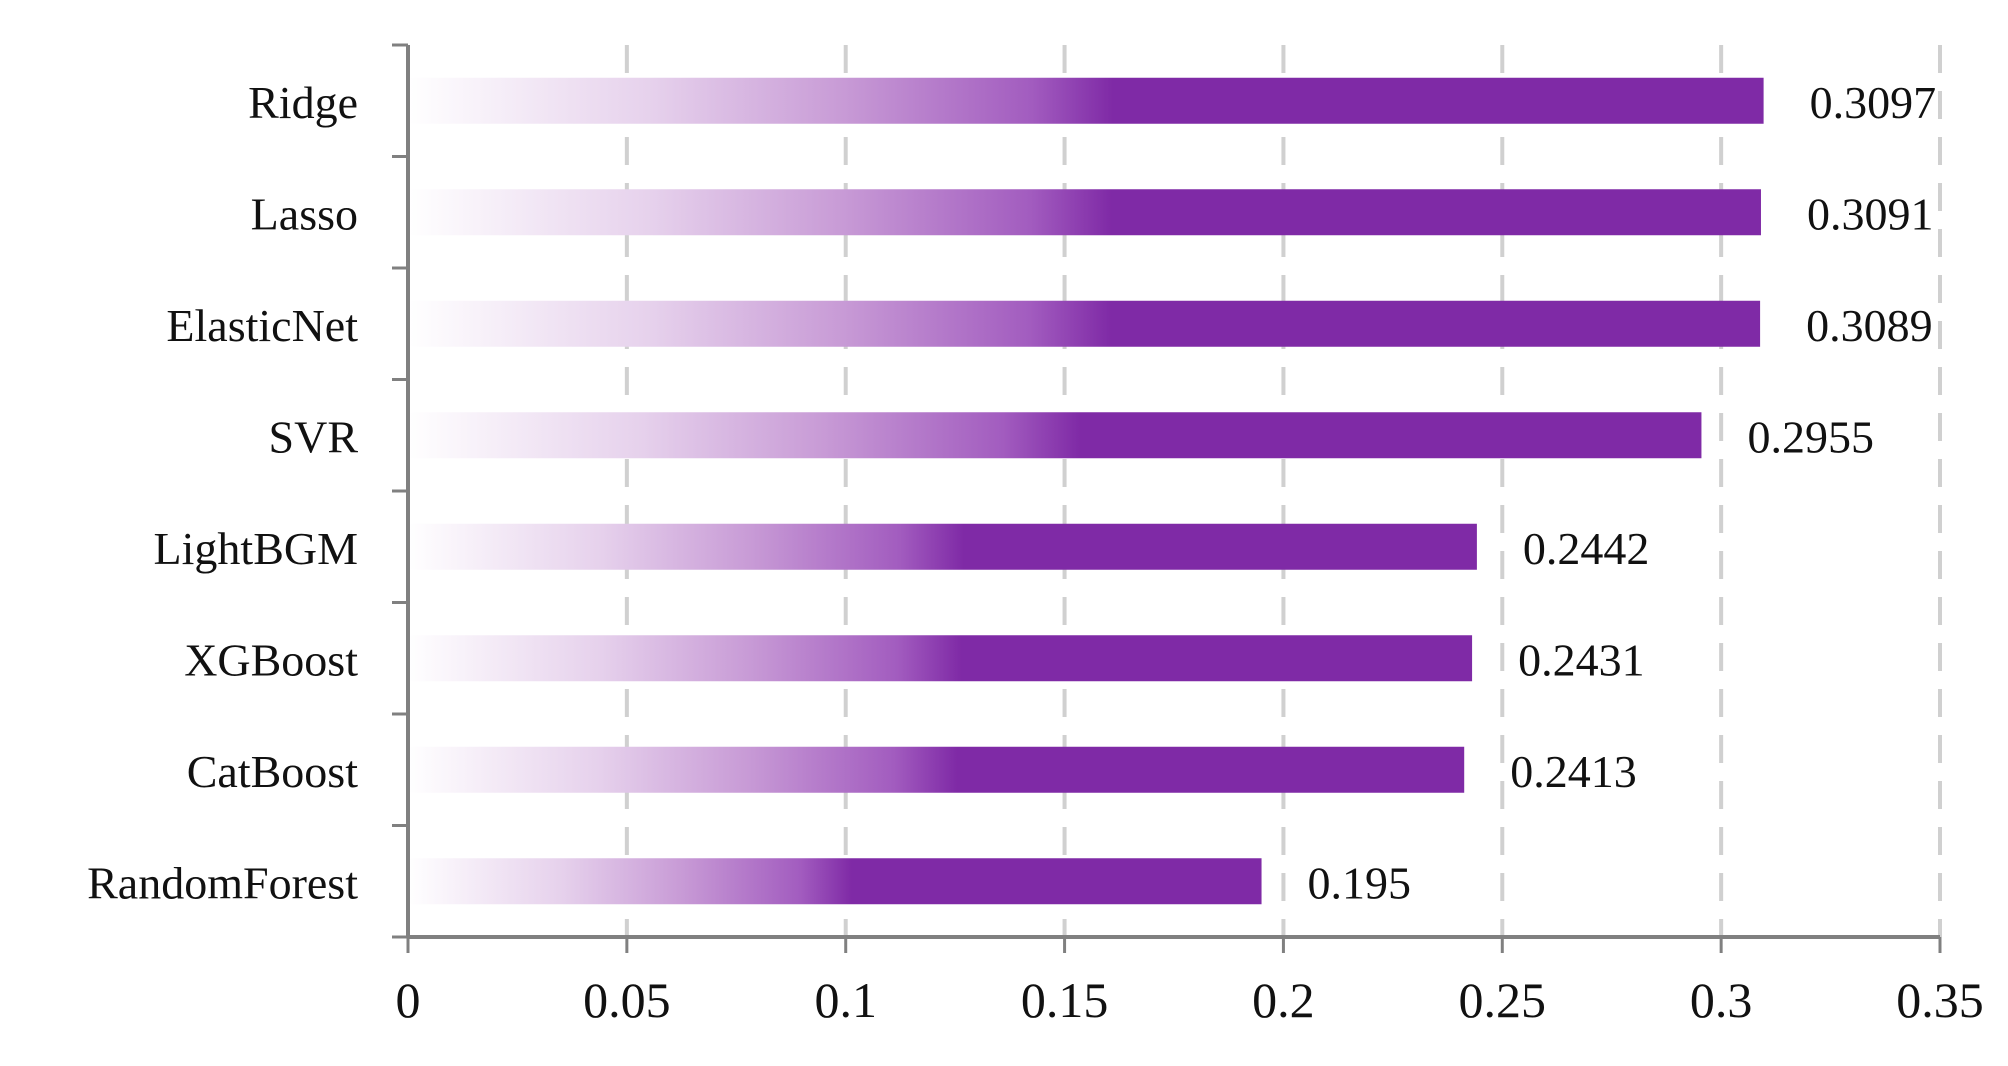 The width and height of the screenshot is (2008, 1066). I want to click on data-label: 0.2431, so click(1581, 659).